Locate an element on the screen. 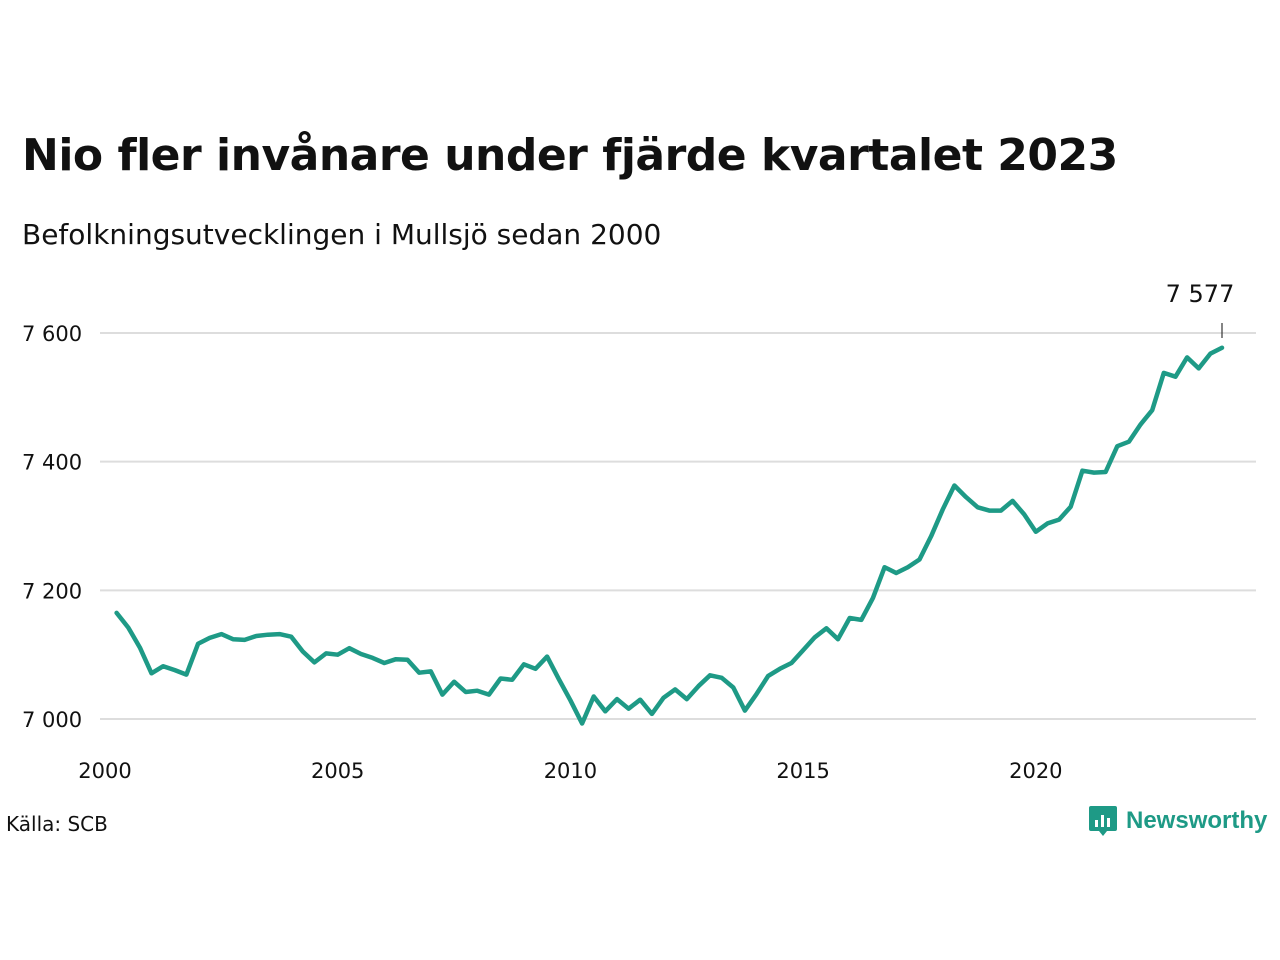 This screenshot has height=960, width=1280. x-axis-ticks: 2000 2005 2010 2015 2020 is located at coordinates (570, 771).